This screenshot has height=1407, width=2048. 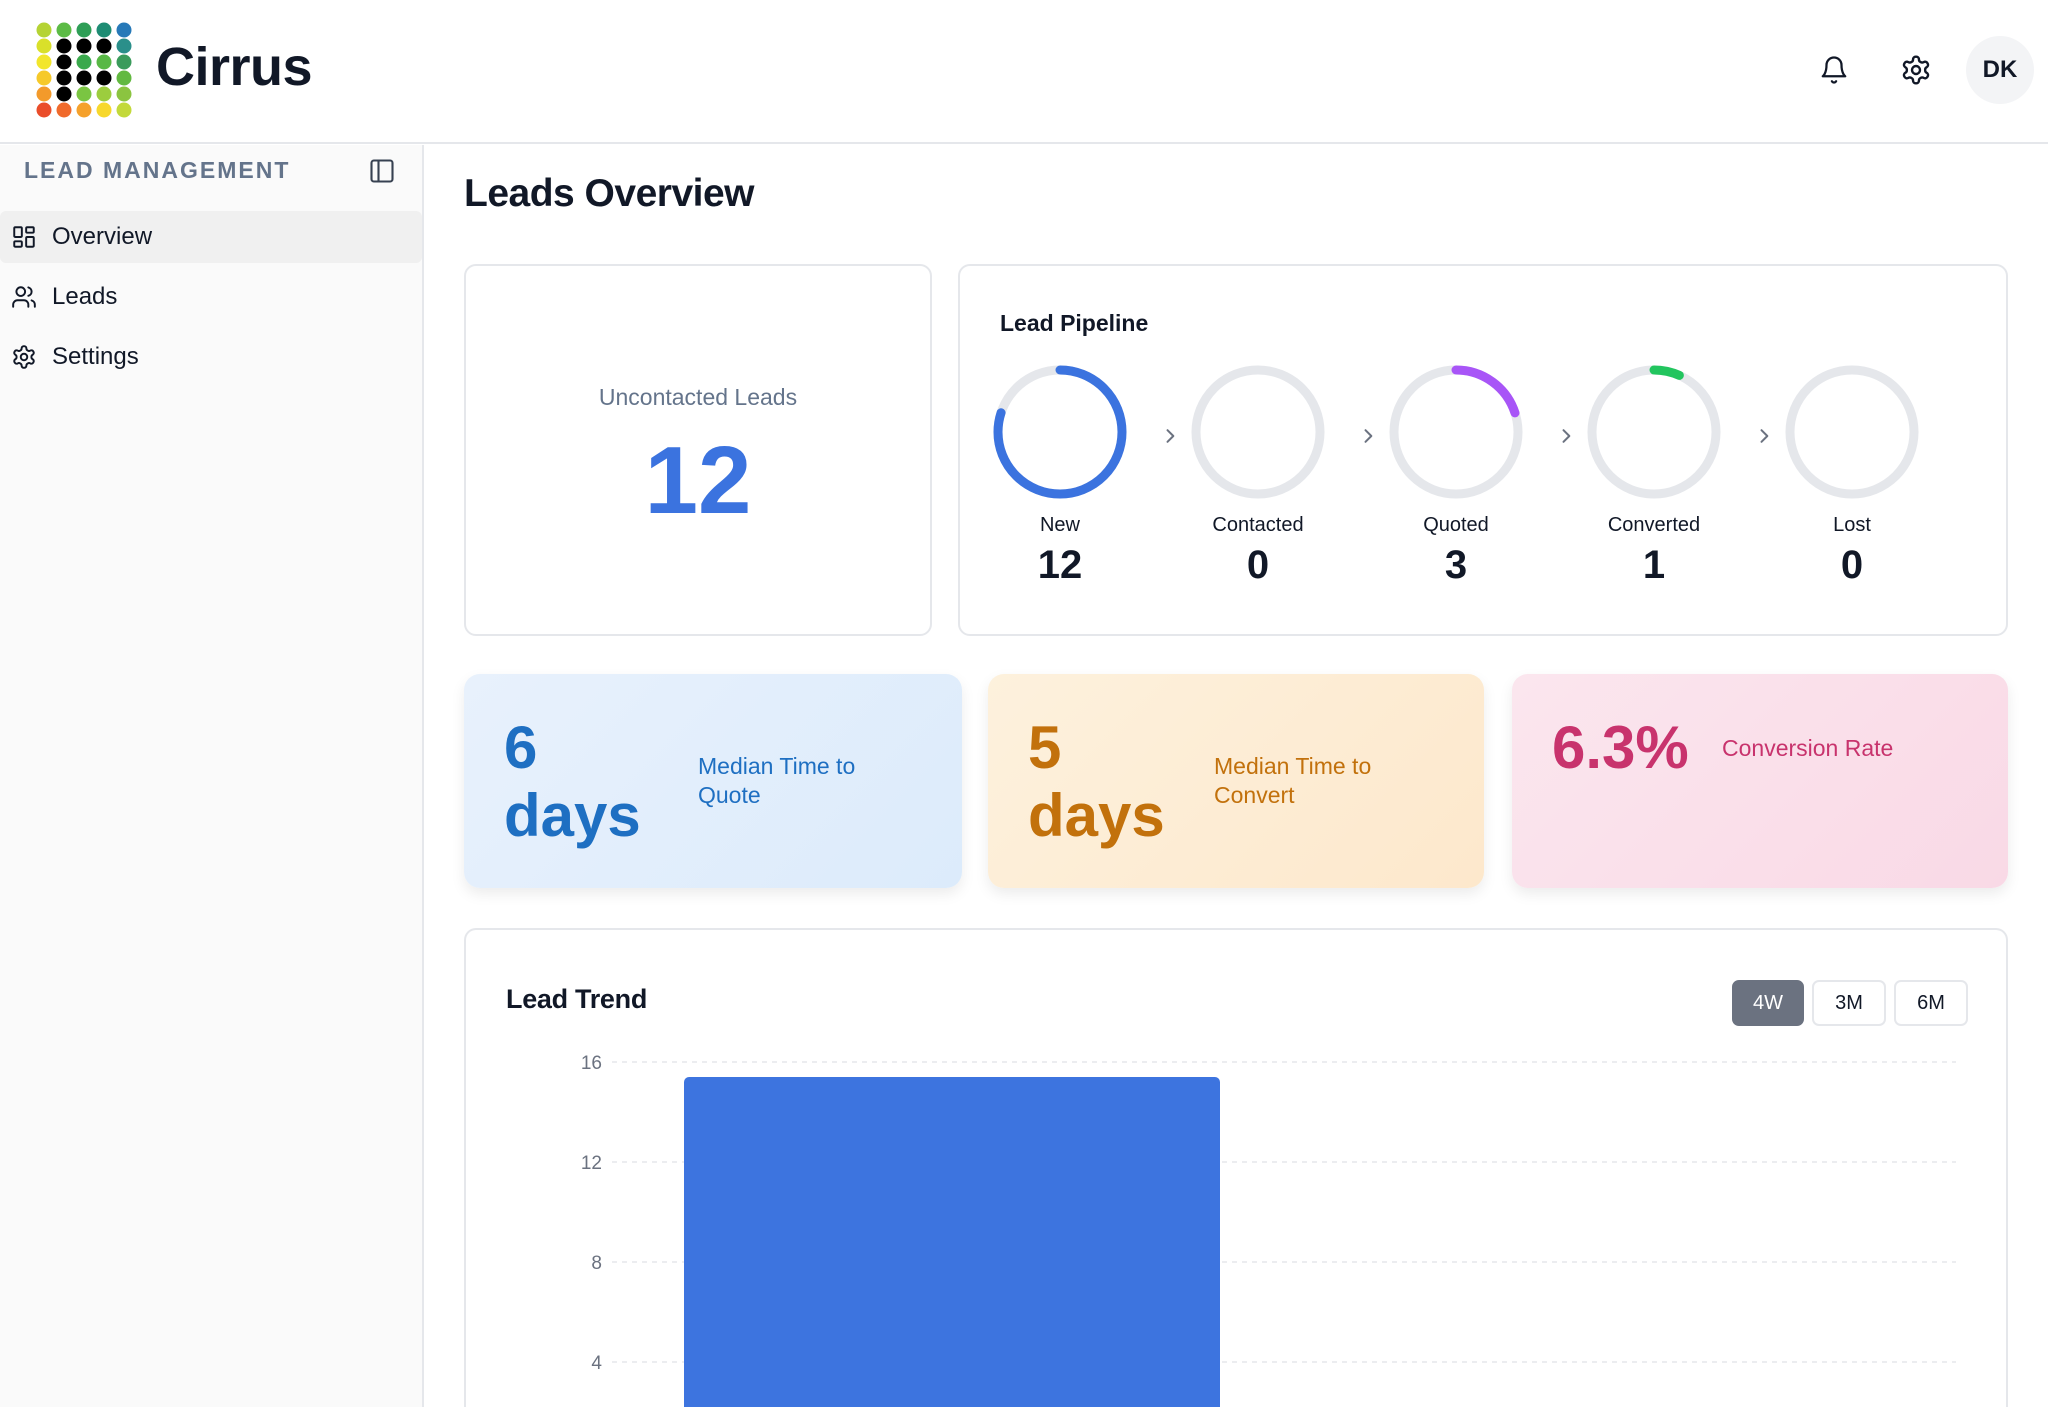 What do you see at coordinates (1852, 565) in the screenshot?
I see `stage-value: 0` at bounding box center [1852, 565].